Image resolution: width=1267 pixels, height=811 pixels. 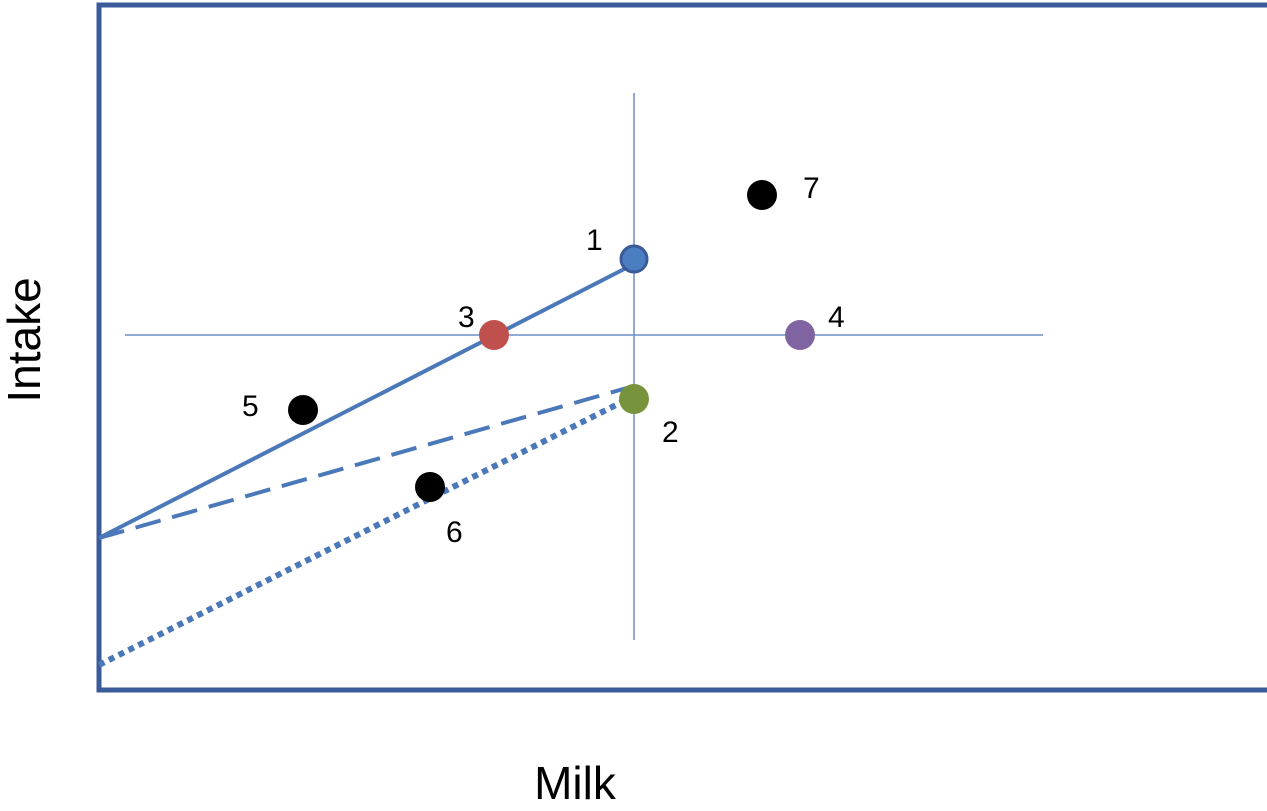 I want to click on point-3-label: 3, so click(x=466, y=317).